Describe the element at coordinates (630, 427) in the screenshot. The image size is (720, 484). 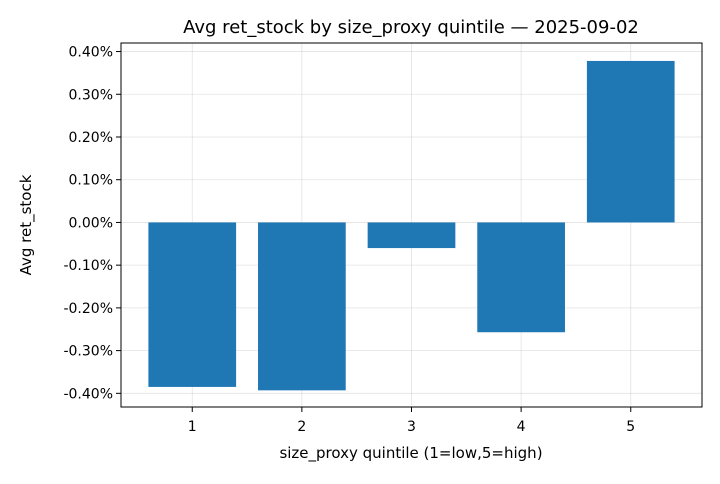
I see `x-tick-label: 5` at that location.